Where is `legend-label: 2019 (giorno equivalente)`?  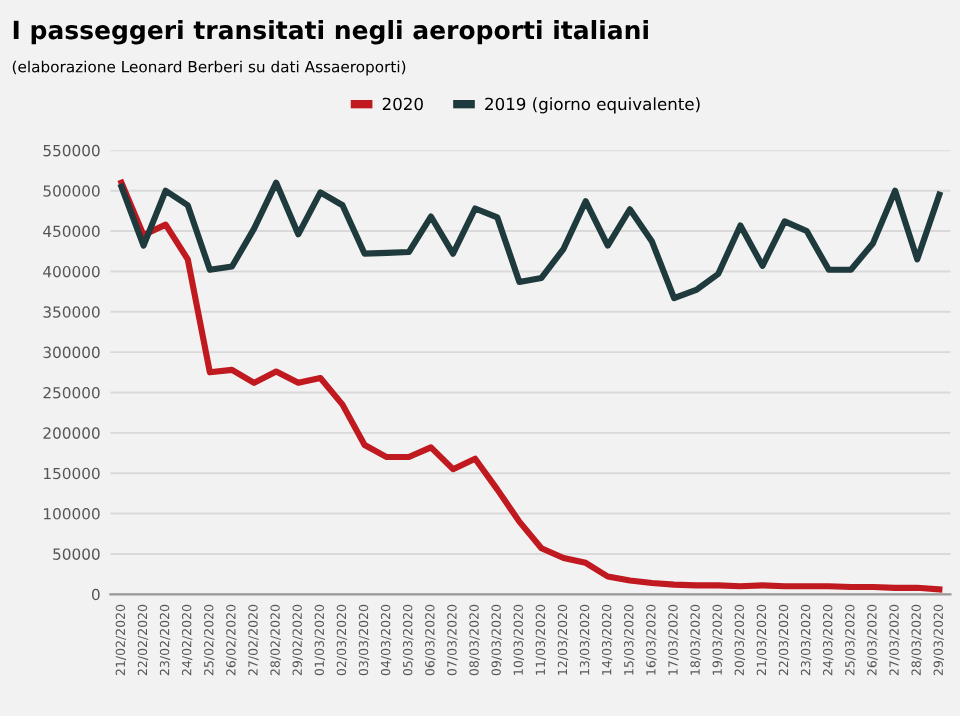
legend-label: 2019 (giorno equivalente) is located at coordinates (592, 105).